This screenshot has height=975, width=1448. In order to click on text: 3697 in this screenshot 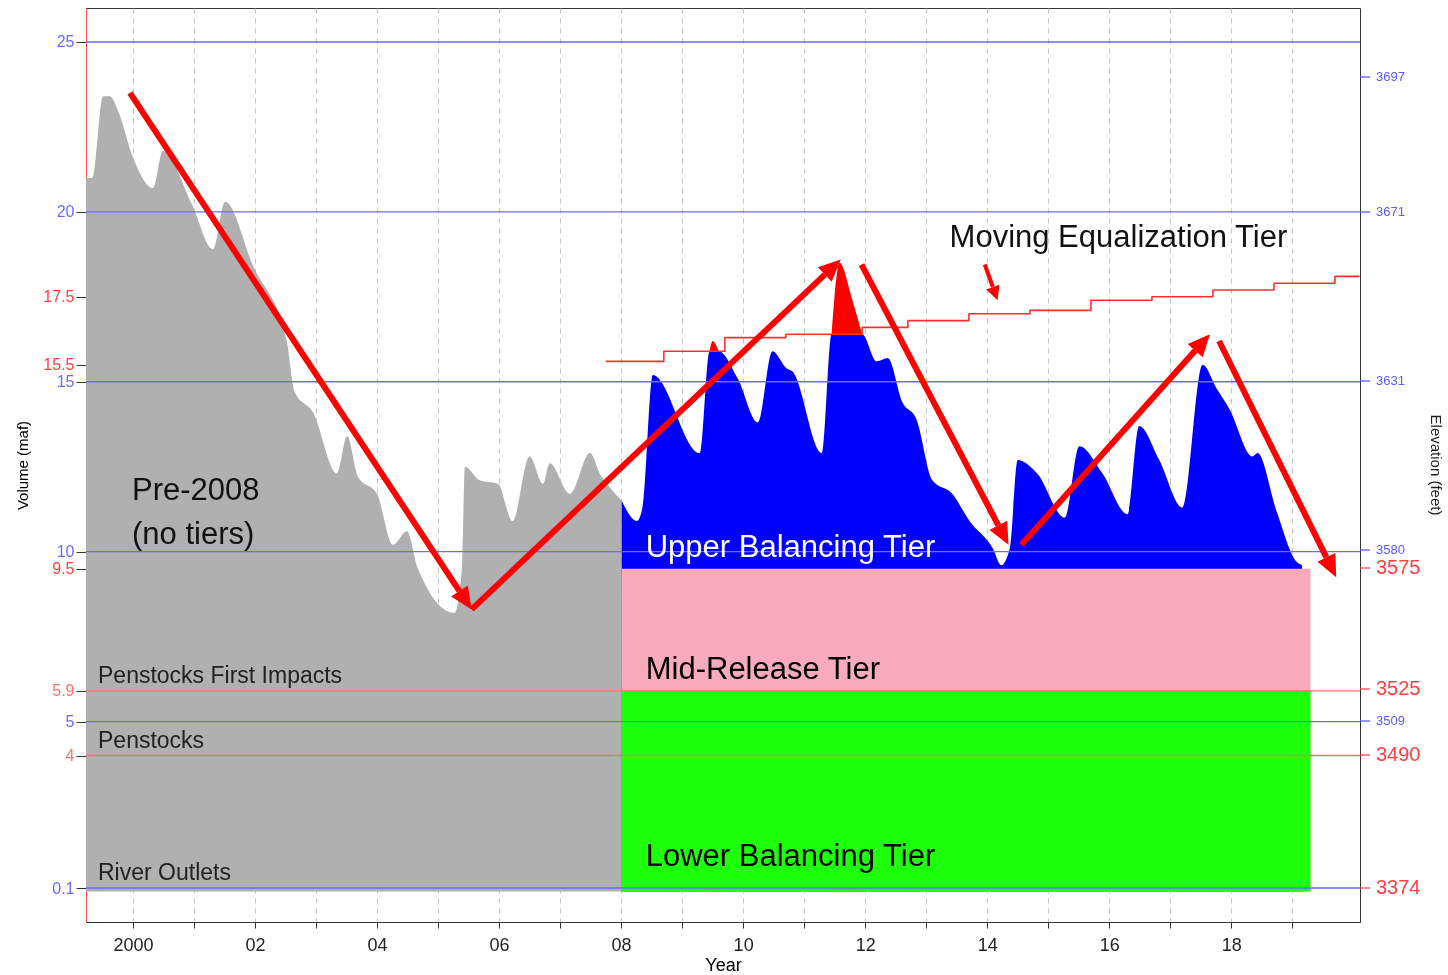, I will do `click(1390, 76)`.